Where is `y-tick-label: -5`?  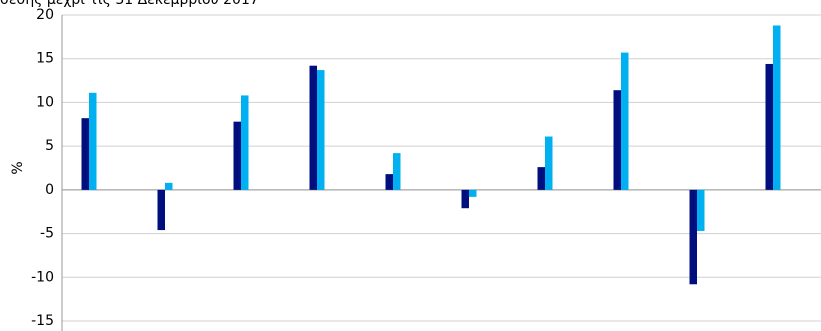
y-tick-label: -5 is located at coordinates (47, 234).